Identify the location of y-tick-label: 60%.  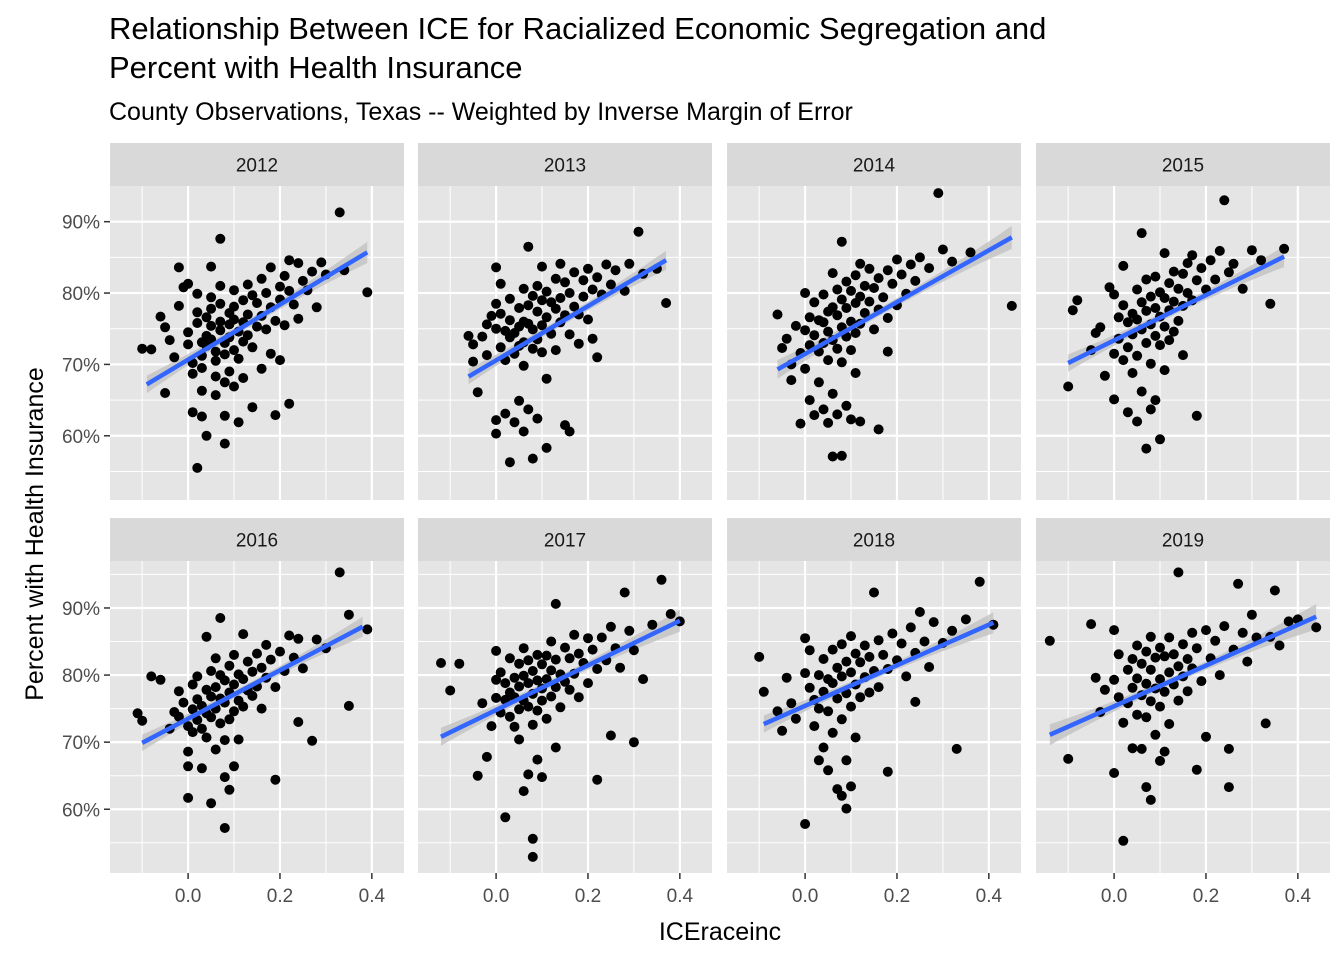
(81, 810).